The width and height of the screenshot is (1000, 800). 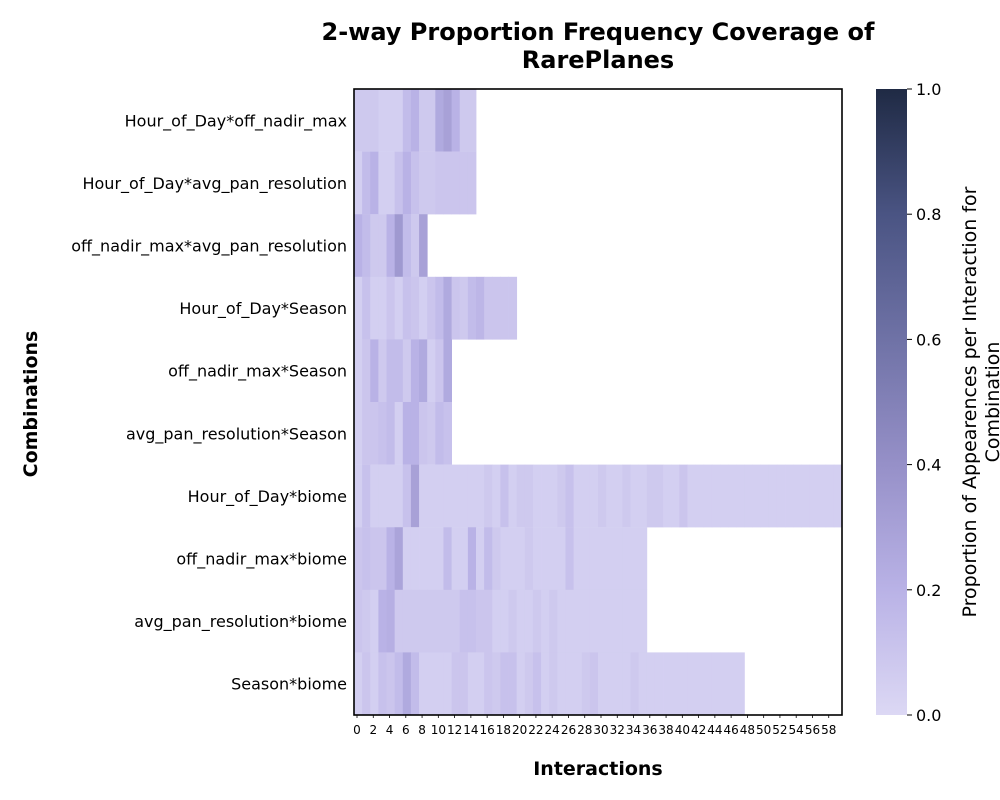 What do you see at coordinates (714, 730) in the screenshot?
I see `x-tick-label: 44` at bounding box center [714, 730].